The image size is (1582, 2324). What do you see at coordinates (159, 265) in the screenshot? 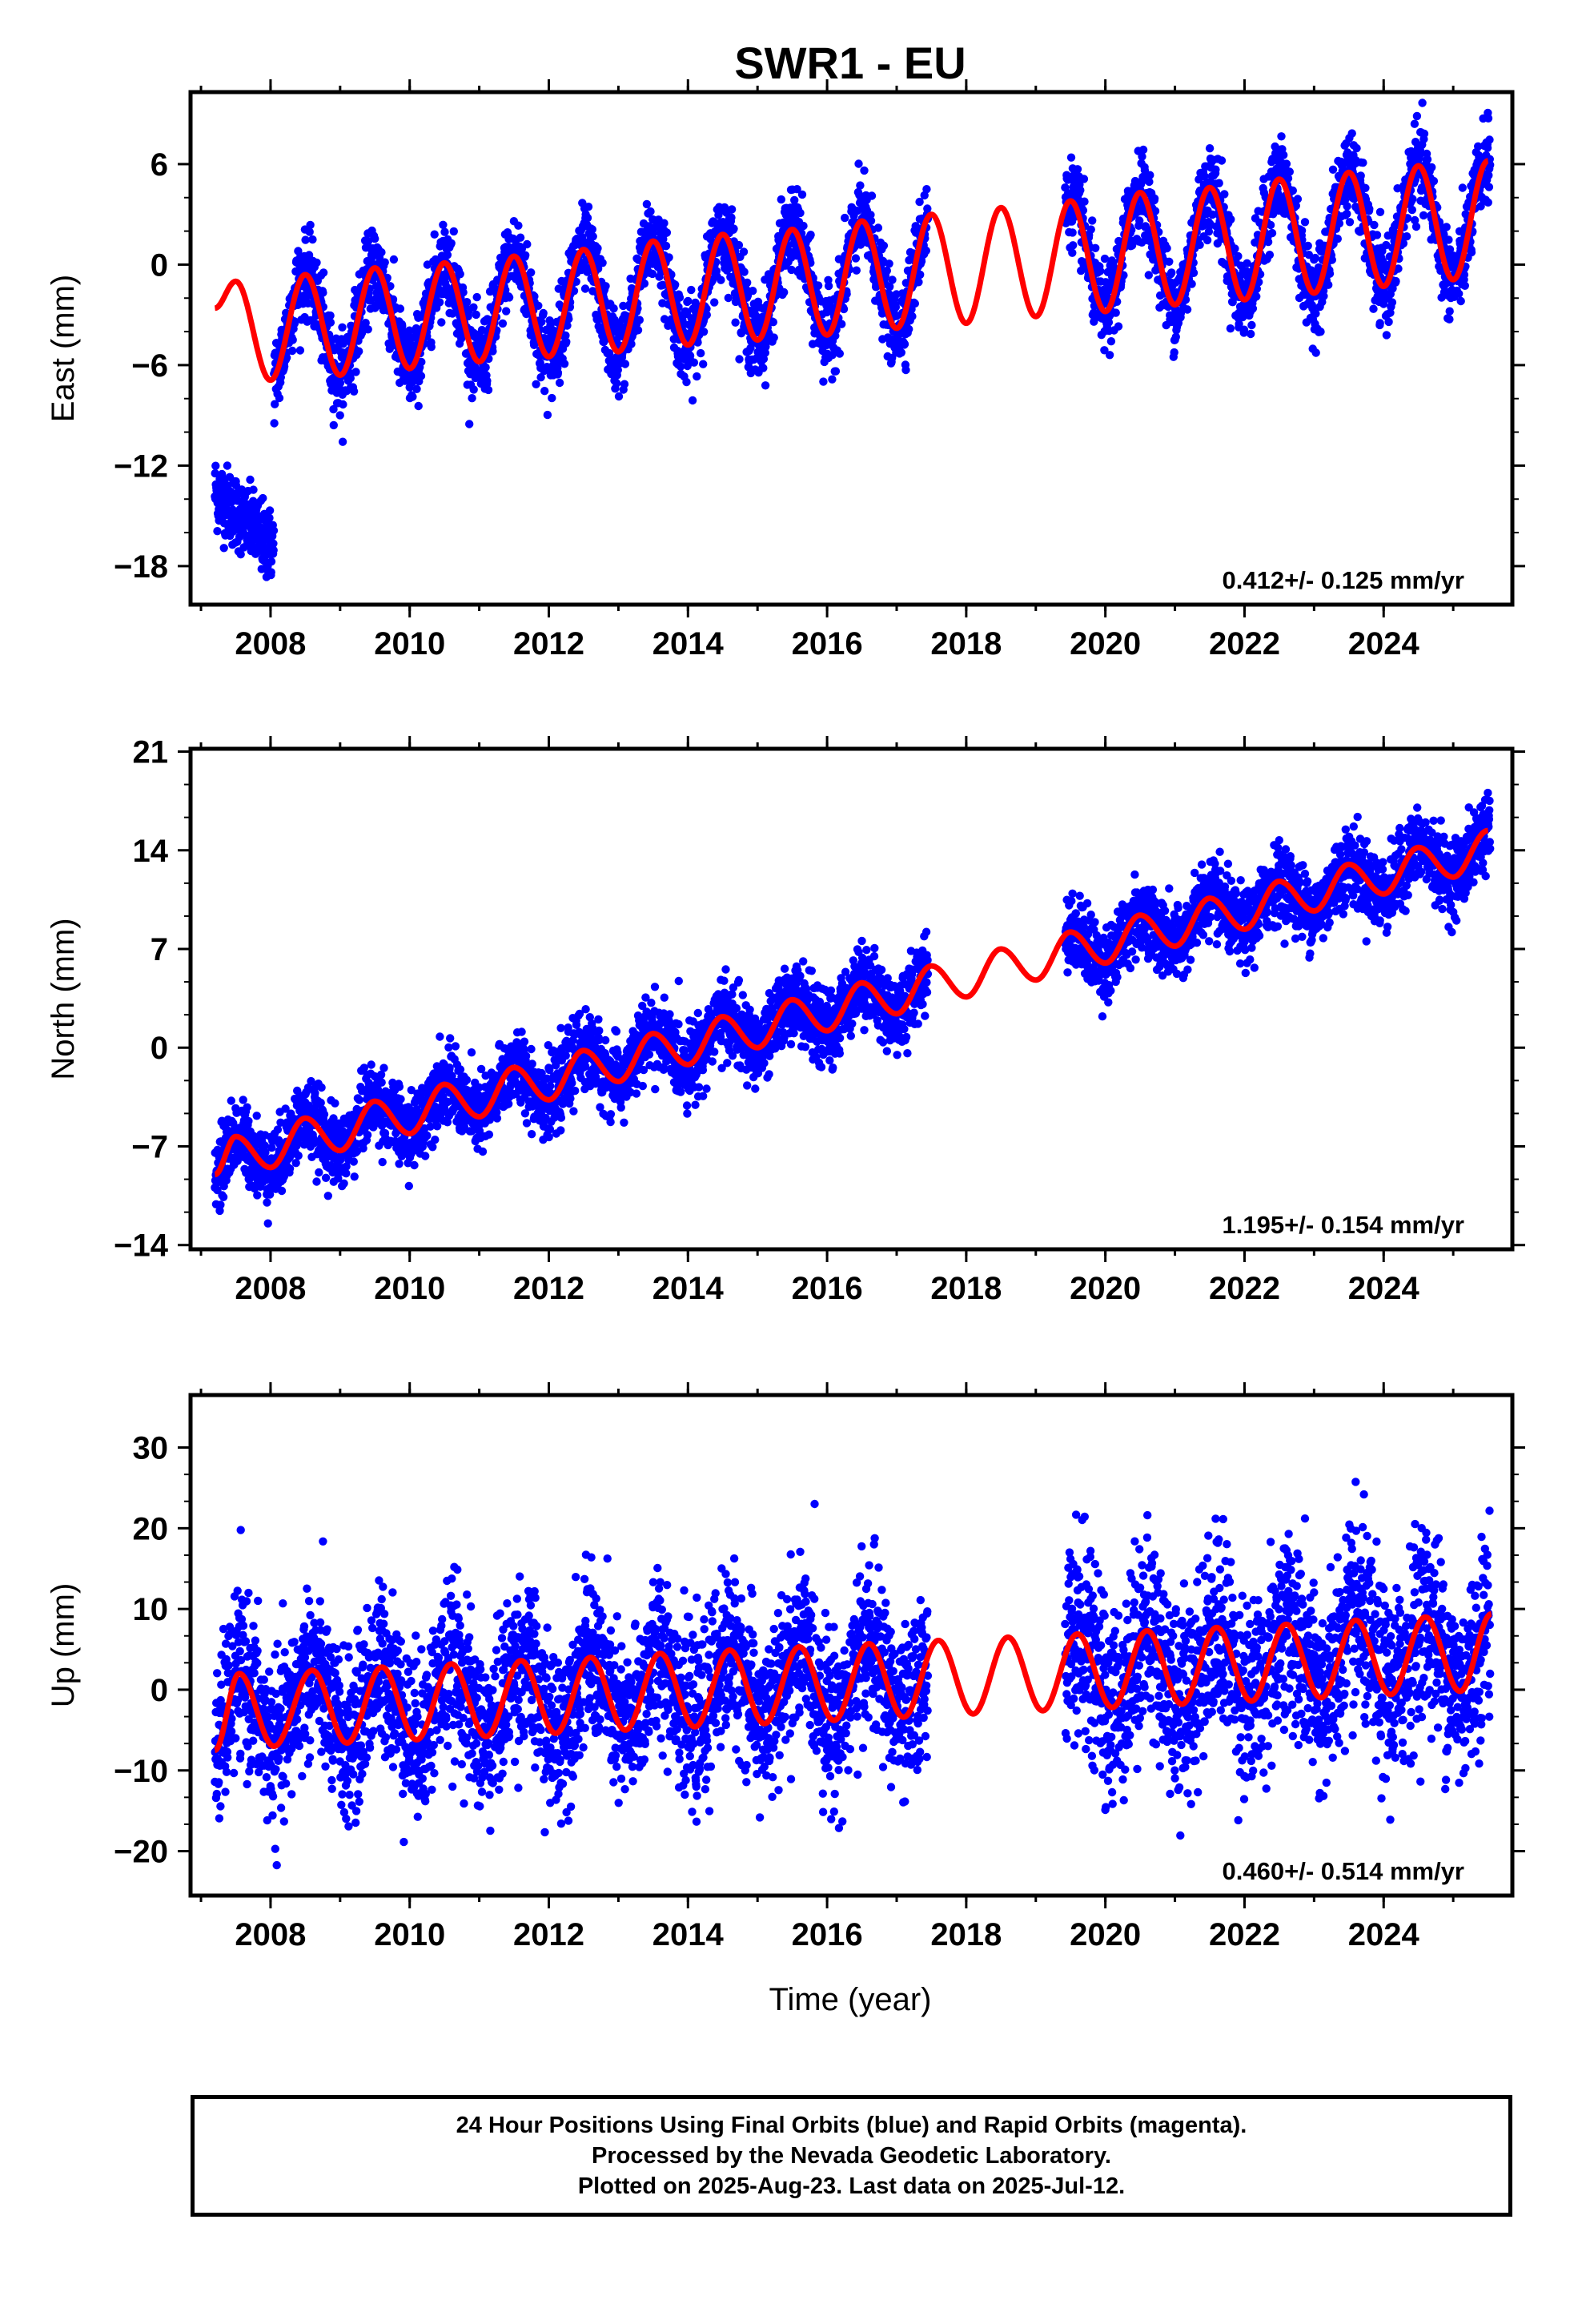
I see `y-tick-label: 0` at bounding box center [159, 265].